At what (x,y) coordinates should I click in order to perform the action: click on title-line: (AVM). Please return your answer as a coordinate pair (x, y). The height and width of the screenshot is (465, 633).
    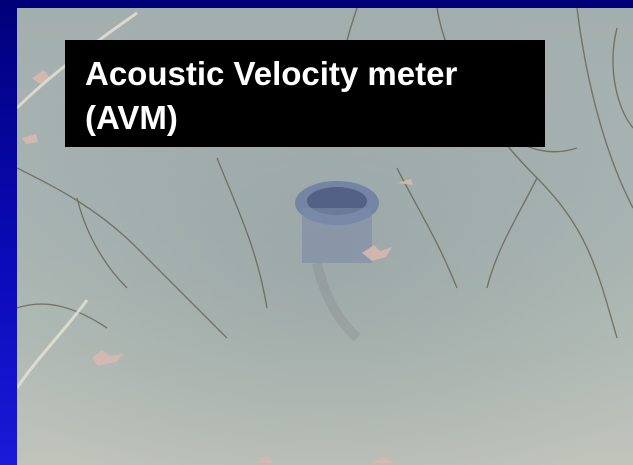
    Looking at the image, I should click on (131, 117).